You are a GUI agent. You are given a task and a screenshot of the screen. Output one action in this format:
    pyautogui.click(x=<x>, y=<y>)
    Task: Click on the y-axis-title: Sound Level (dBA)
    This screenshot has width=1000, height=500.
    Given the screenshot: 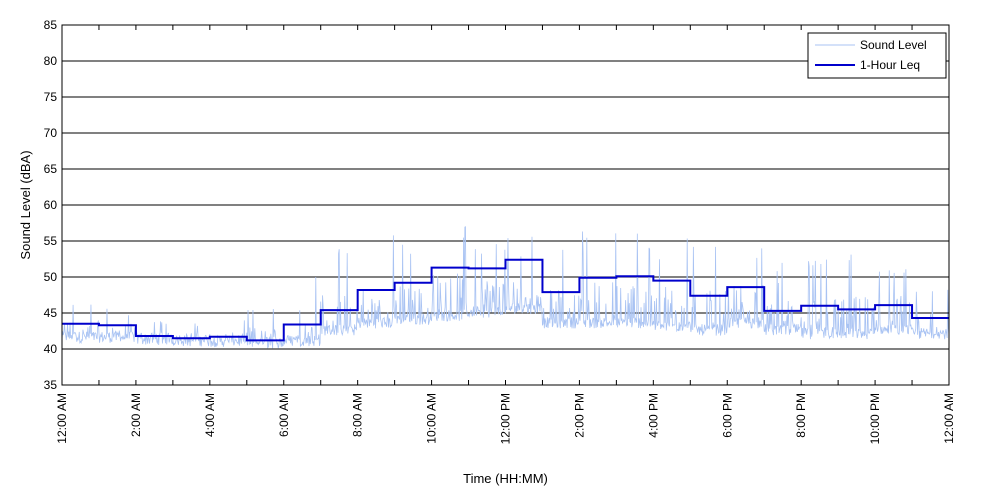 What is the action you would take?
    pyautogui.click(x=25, y=204)
    